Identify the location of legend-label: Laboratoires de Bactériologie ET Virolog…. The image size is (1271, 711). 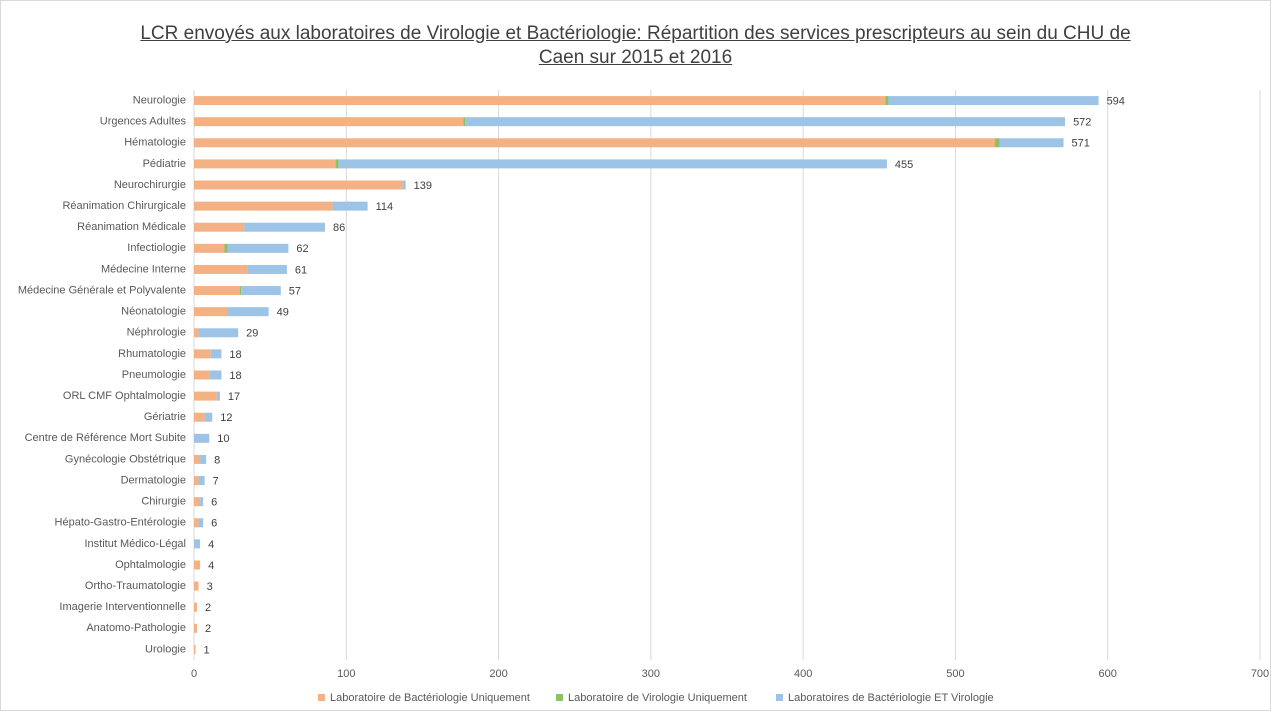
(891, 698).